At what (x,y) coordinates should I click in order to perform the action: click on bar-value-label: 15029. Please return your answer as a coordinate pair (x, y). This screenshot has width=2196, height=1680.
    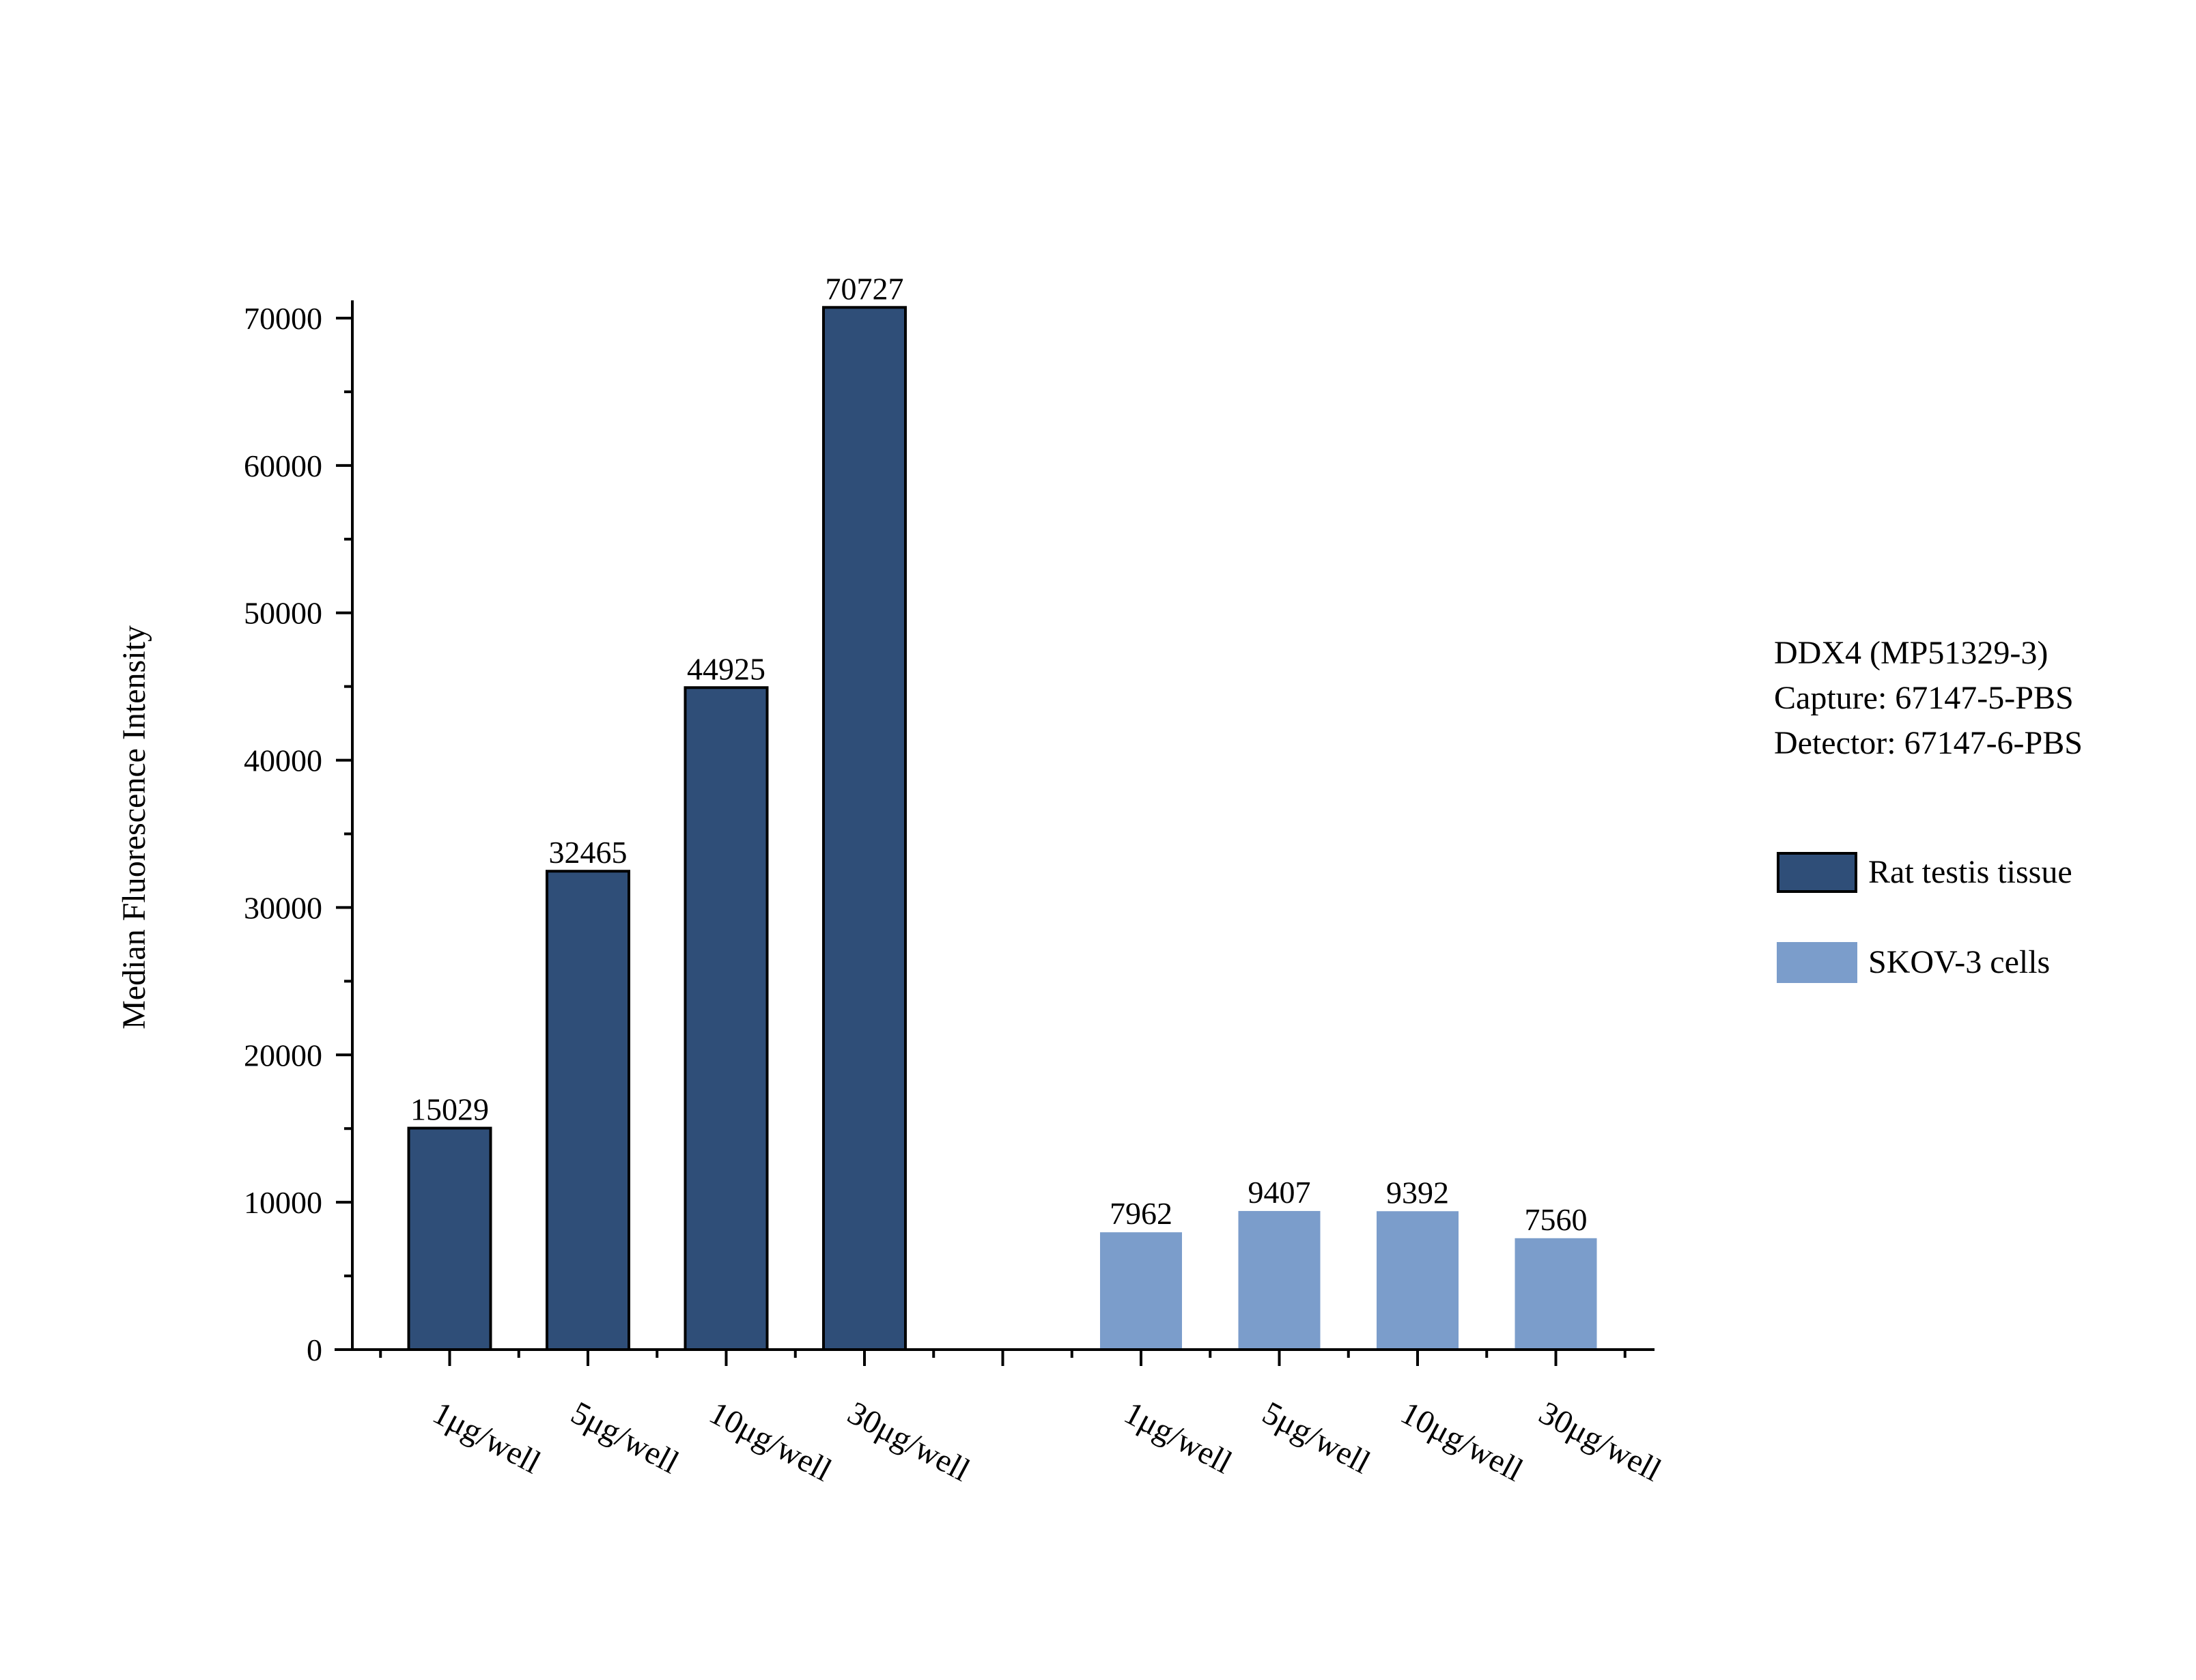
    Looking at the image, I should click on (450, 1109).